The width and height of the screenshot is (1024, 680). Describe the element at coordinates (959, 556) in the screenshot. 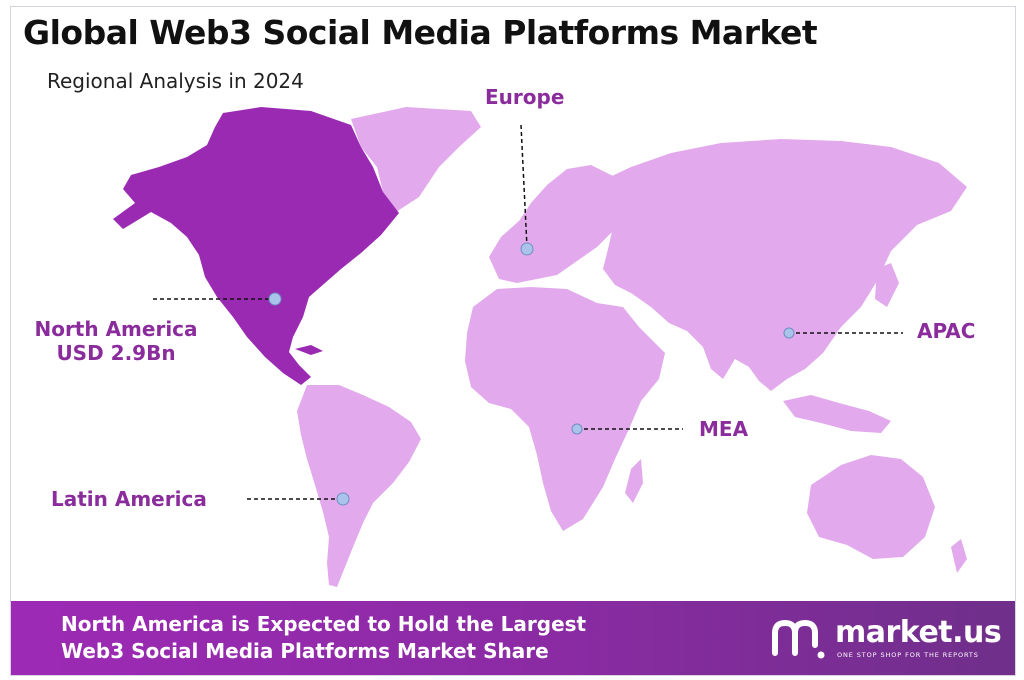

I see `new-zealand-shape` at that location.